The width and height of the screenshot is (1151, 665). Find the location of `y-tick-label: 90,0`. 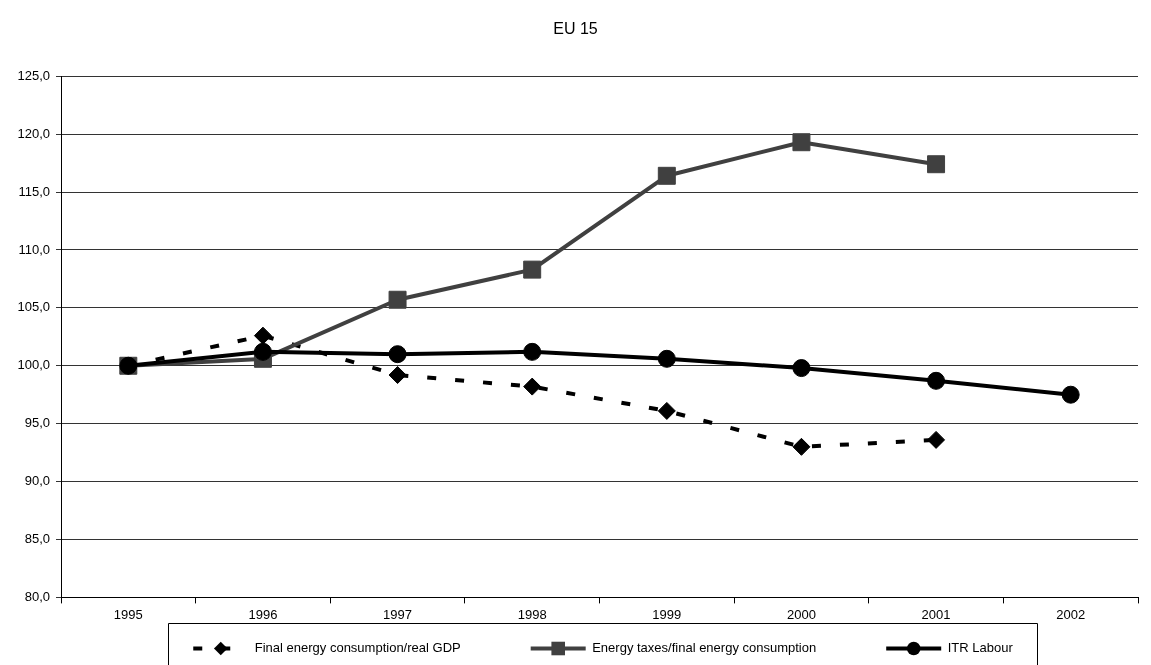

y-tick-label: 90,0 is located at coordinates (37, 481).